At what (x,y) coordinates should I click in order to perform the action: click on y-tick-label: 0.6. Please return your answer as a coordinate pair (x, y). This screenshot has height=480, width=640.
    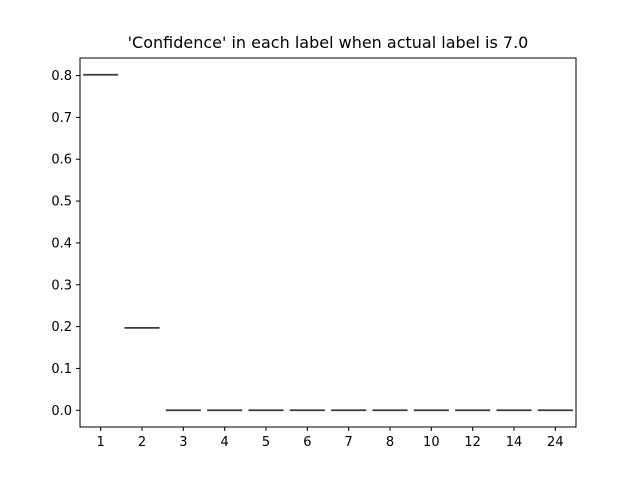
    Looking at the image, I should click on (61, 160).